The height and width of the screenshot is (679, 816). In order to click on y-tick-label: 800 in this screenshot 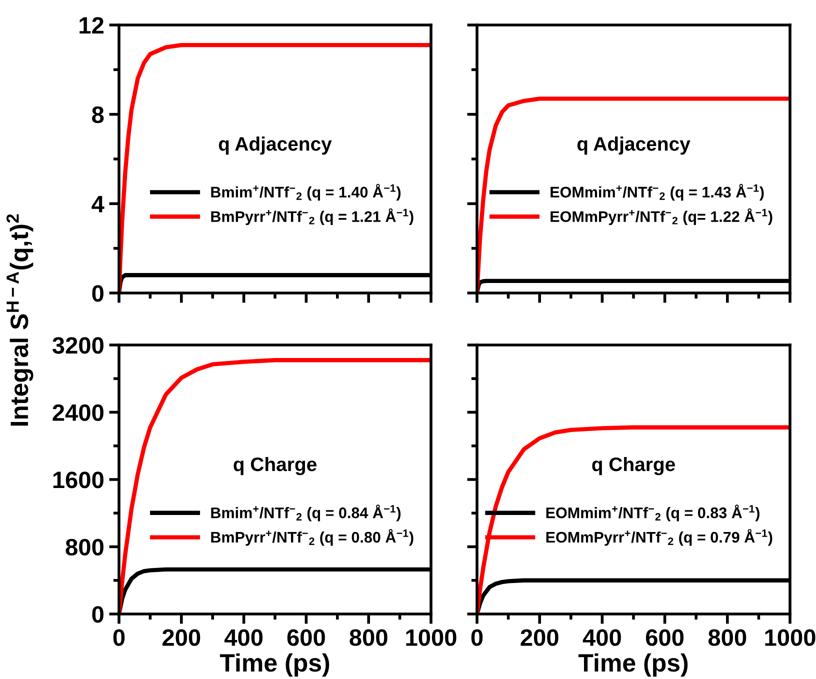, I will do `click(85, 547)`.